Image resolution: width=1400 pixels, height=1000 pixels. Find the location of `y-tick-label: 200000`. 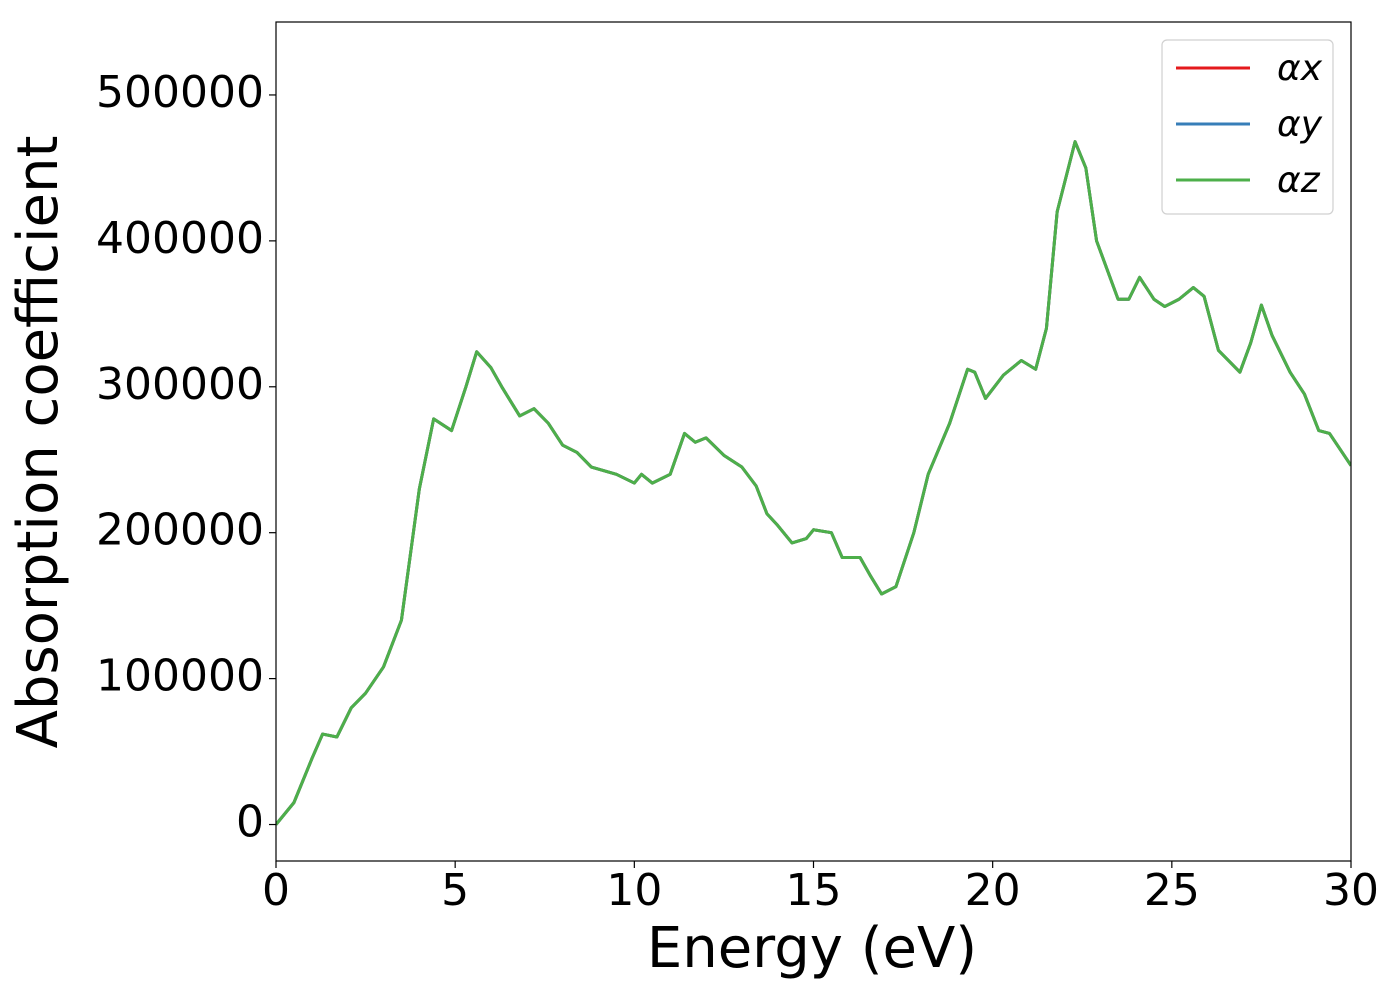

y-tick-label: 200000 is located at coordinates (180, 530).